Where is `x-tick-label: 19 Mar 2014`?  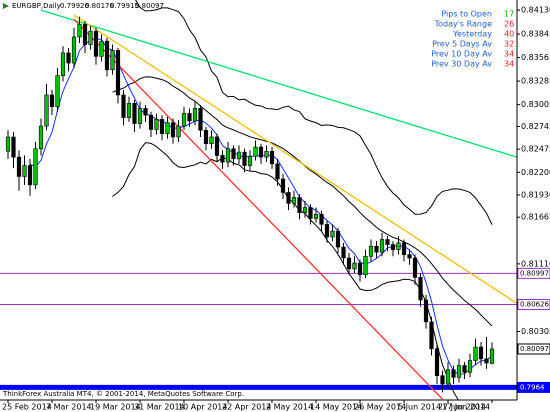
x-tick-label: 19 Mar 2014 is located at coordinates (115, 407).